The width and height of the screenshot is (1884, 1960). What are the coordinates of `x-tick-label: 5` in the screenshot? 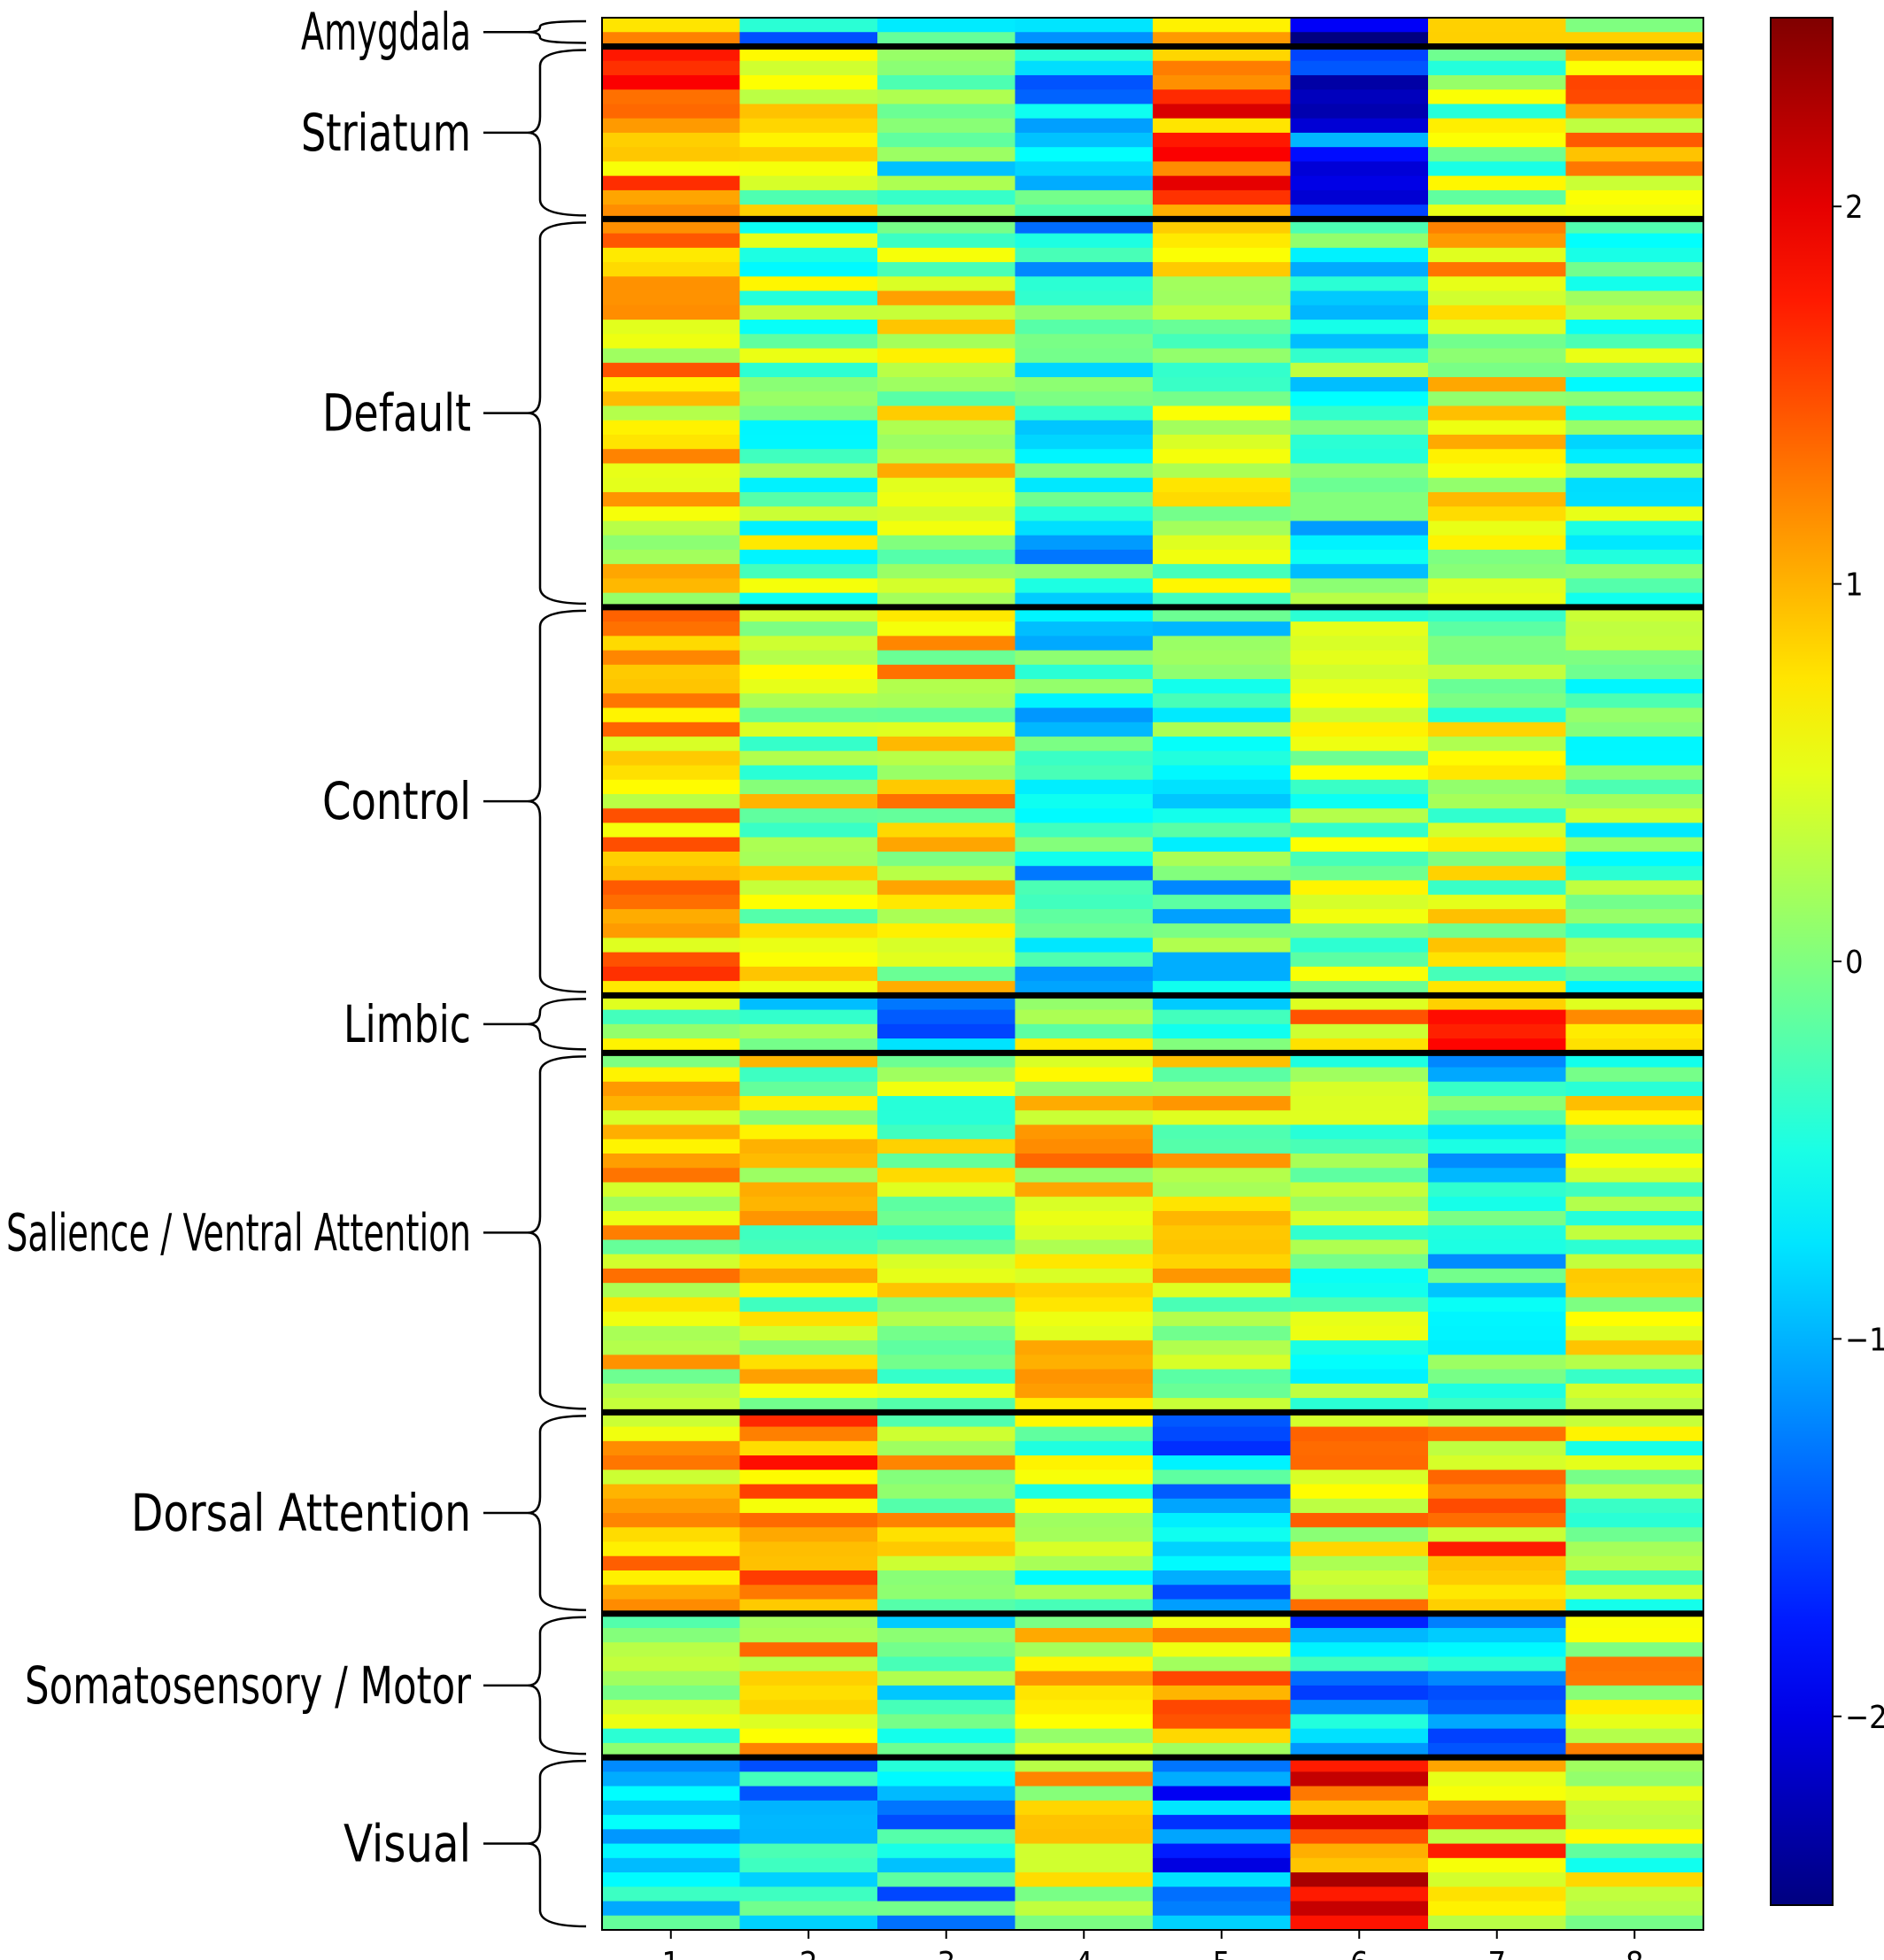 It's located at (1221, 1953).